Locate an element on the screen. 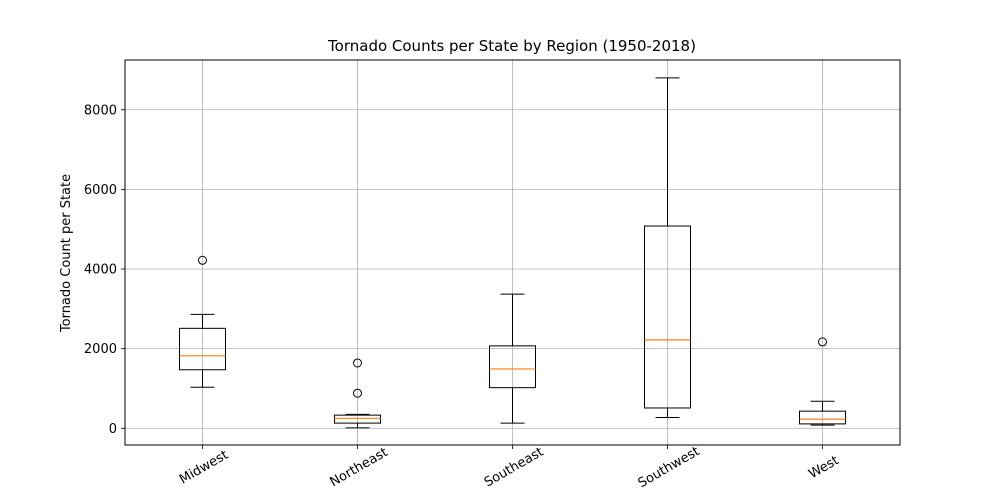 This screenshot has width=1000, height=500. x-tick-label: Northeast is located at coordinates (358, 467).